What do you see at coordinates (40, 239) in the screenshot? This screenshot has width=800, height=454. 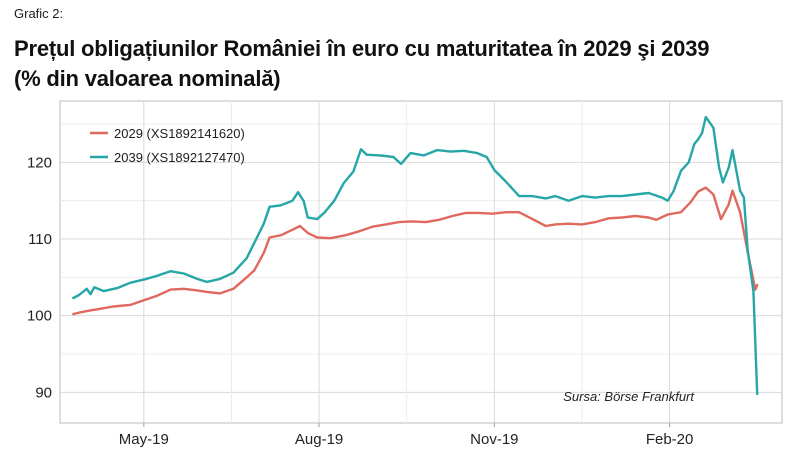 I see `y-tick-label: 110` at bounding box center [40, 239].